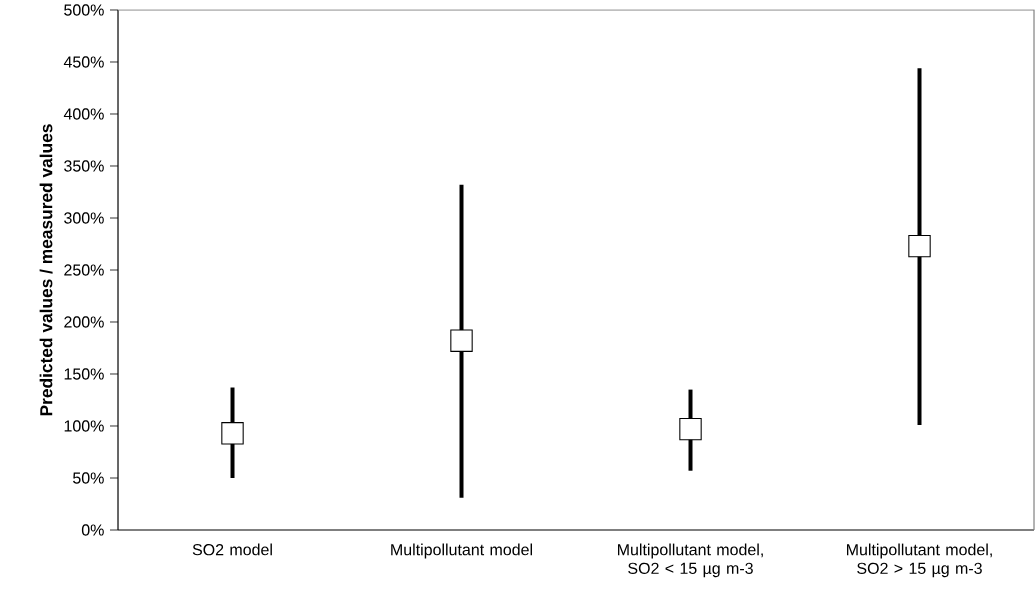 The width and height of the screenshot is (1035, 601). Describe the element at coordinates (919, 560) in the screenshot. I see `x-tick-label: Multipollutant model, SO2 > 15 µg m-3` at that location.